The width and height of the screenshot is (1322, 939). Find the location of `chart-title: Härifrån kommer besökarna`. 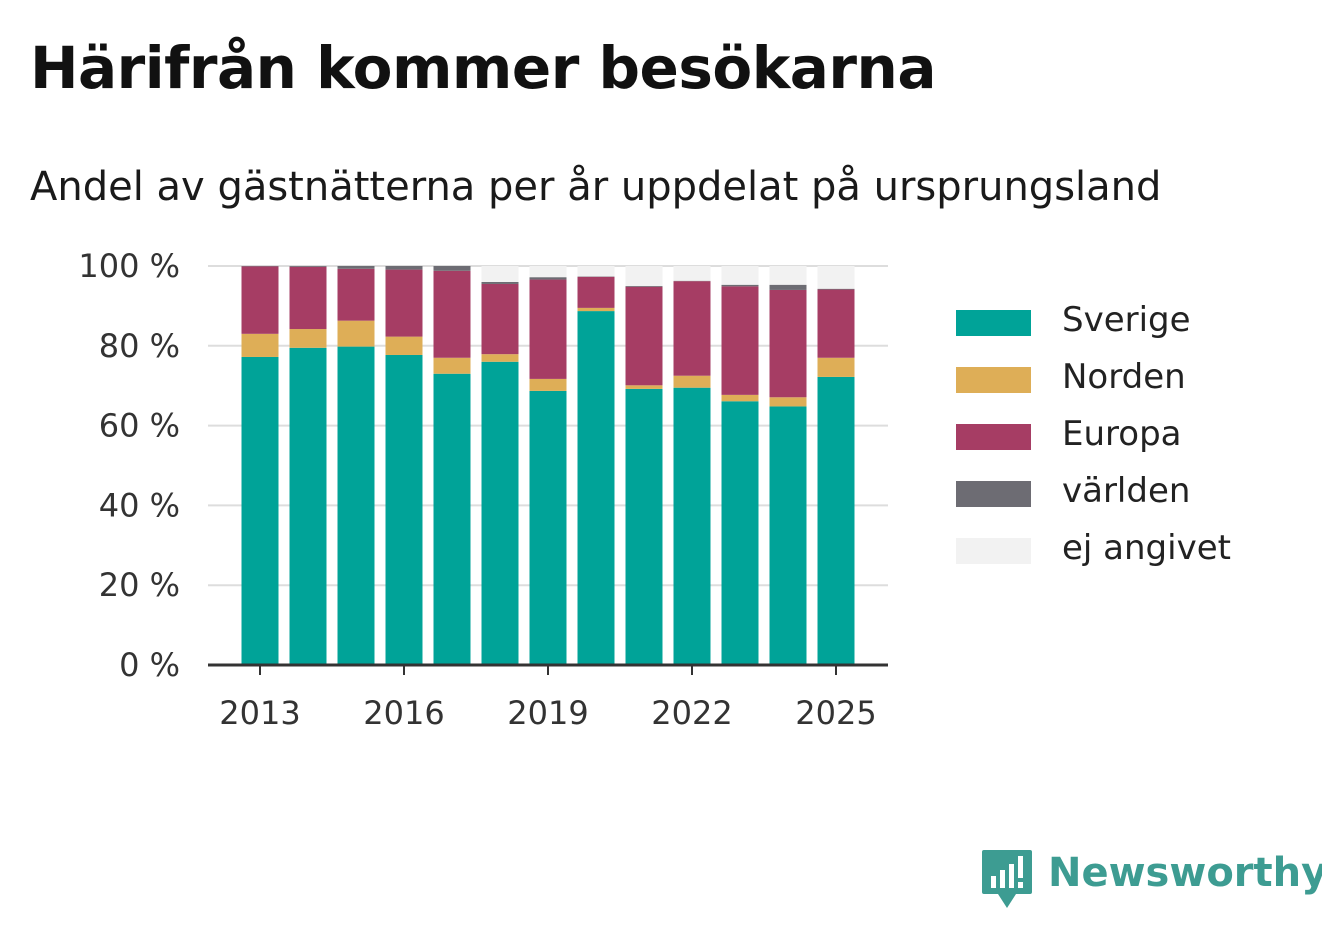

chart-title: Härifrån kommer besökarna is located at coordinates (483, 68).